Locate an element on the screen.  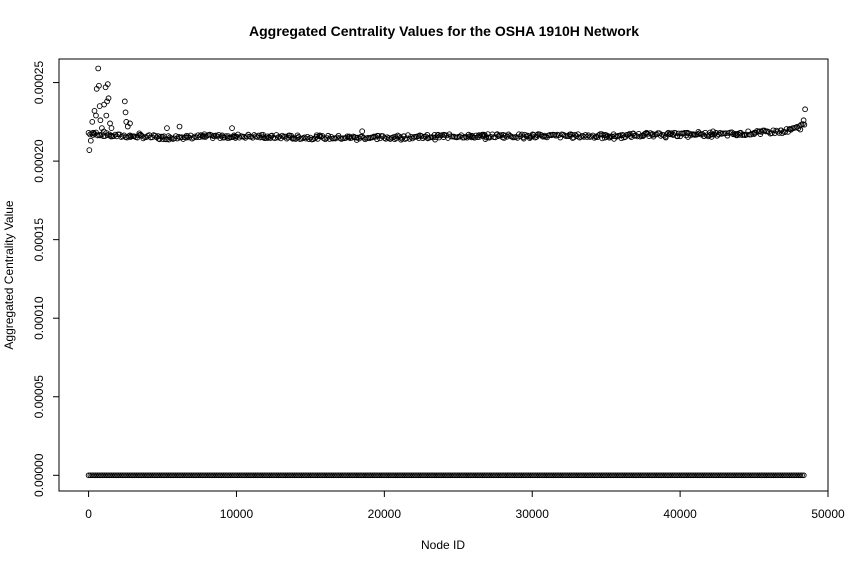
y-tick-label: 0.00025 is located at coordinates (39, 83).